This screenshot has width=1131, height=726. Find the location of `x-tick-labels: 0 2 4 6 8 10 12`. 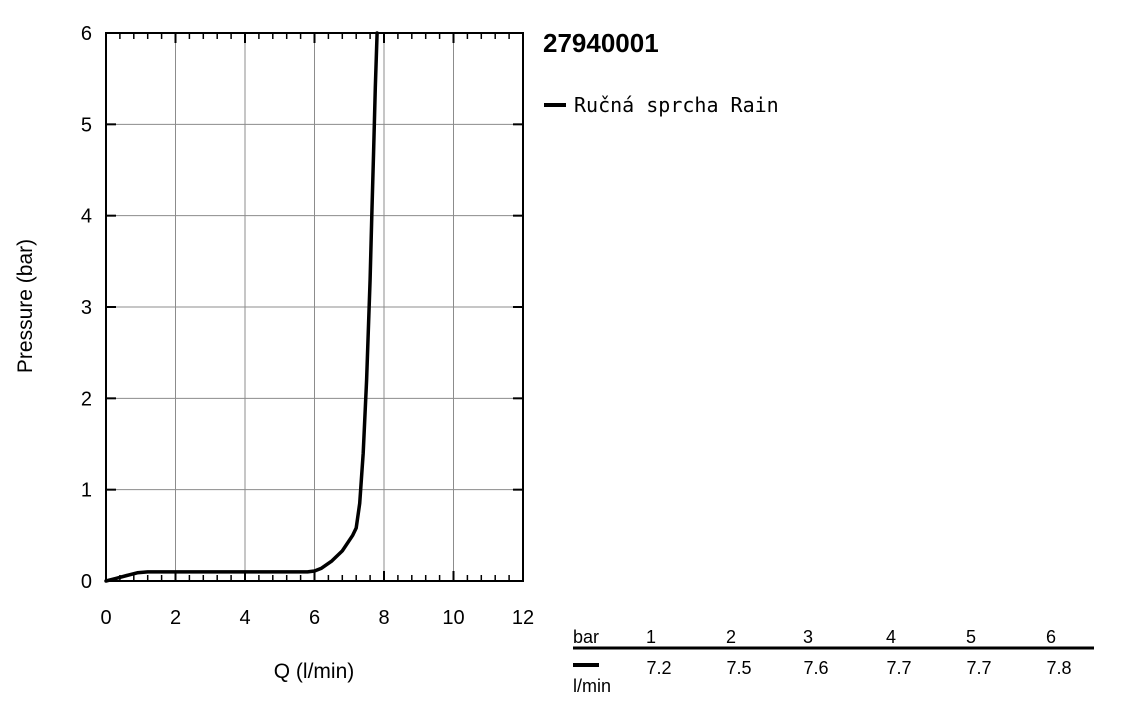

x-tick-labels: 0 2 4 6 8 10 12 is located at coordinates (317, 618).